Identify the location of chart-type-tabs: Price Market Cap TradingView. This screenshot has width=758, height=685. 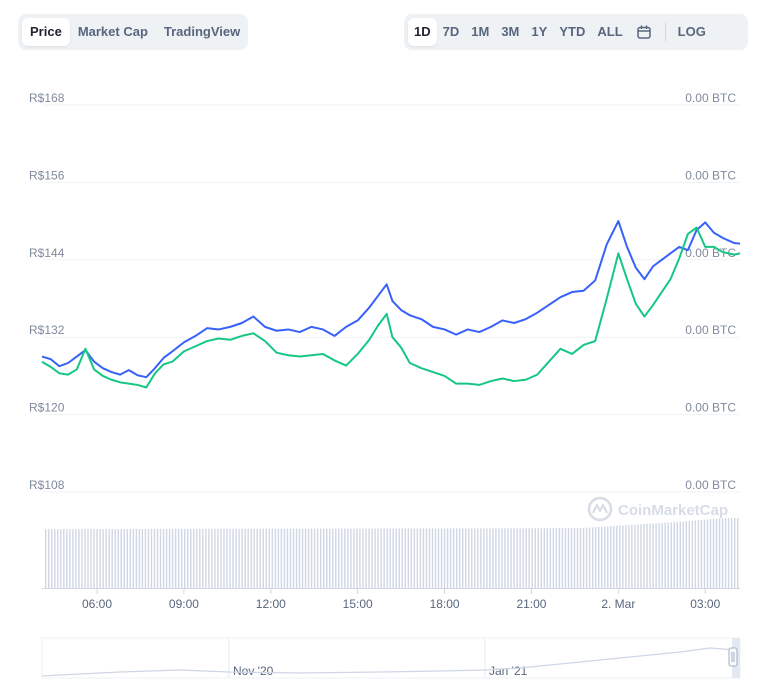
(133, 32).